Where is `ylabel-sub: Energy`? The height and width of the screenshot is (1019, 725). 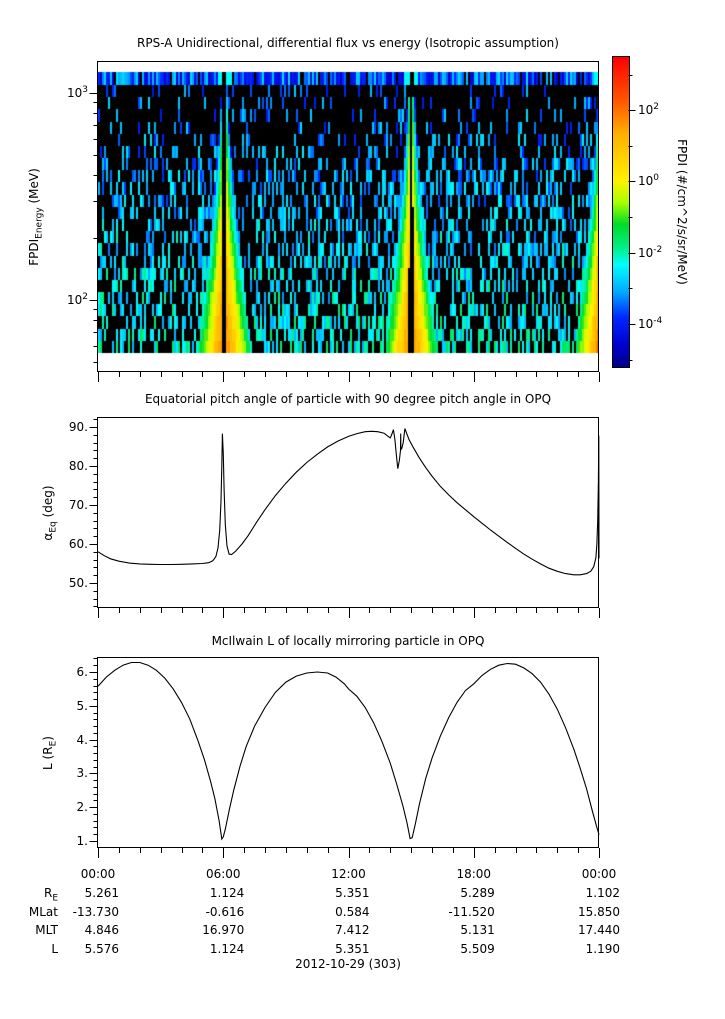 ylabel-sub: Energy is located at coordinates (39, 223).